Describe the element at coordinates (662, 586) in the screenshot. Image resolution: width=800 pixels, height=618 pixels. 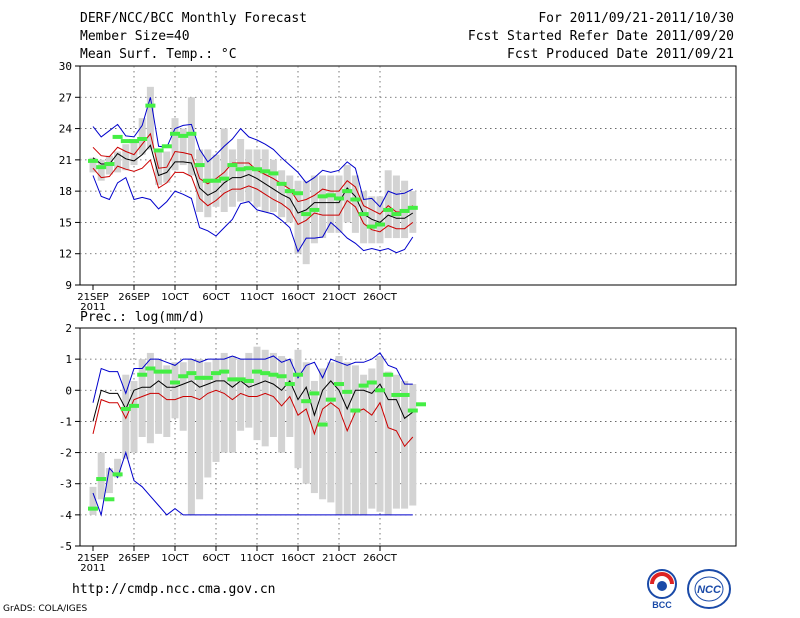
I see `bcc-logo-core` at that location.